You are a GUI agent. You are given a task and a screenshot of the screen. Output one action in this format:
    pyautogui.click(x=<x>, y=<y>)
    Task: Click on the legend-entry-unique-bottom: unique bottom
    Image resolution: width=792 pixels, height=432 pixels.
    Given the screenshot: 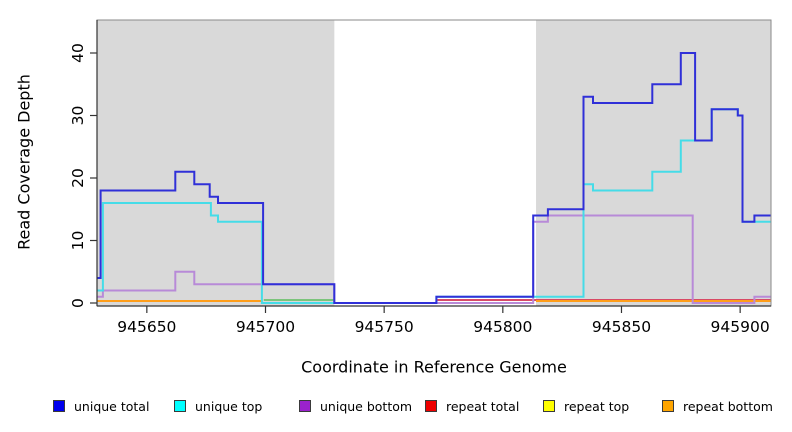 What is the action you would take?
    pyautogui.click(x=355, y=406)
    